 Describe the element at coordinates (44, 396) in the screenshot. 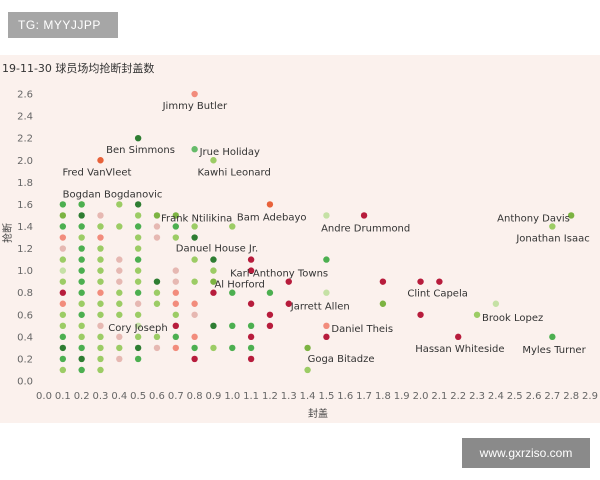

I see `x-tick-label: 0.0` at that location.